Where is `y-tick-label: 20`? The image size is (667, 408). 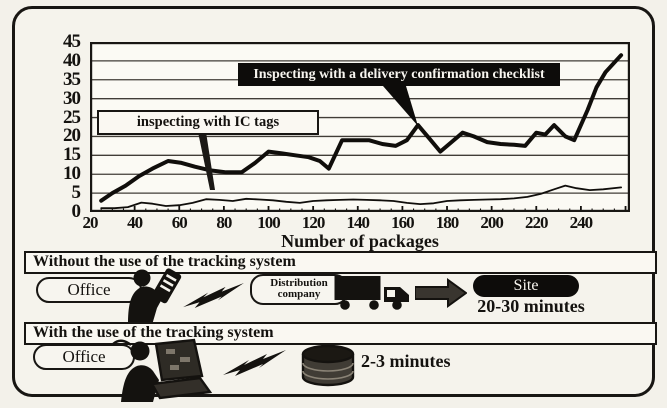 y-tick-label: 20 is located at coordinates (72, 136).